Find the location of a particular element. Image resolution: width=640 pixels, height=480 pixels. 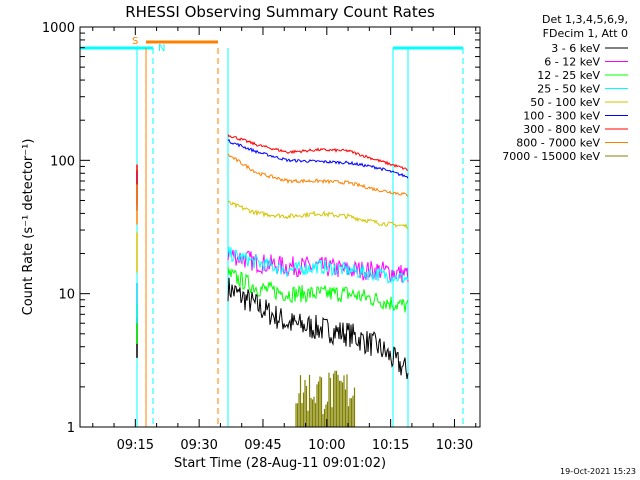

legend-entry-label: 50 - 100 keV is located at coordinates (565, 102).